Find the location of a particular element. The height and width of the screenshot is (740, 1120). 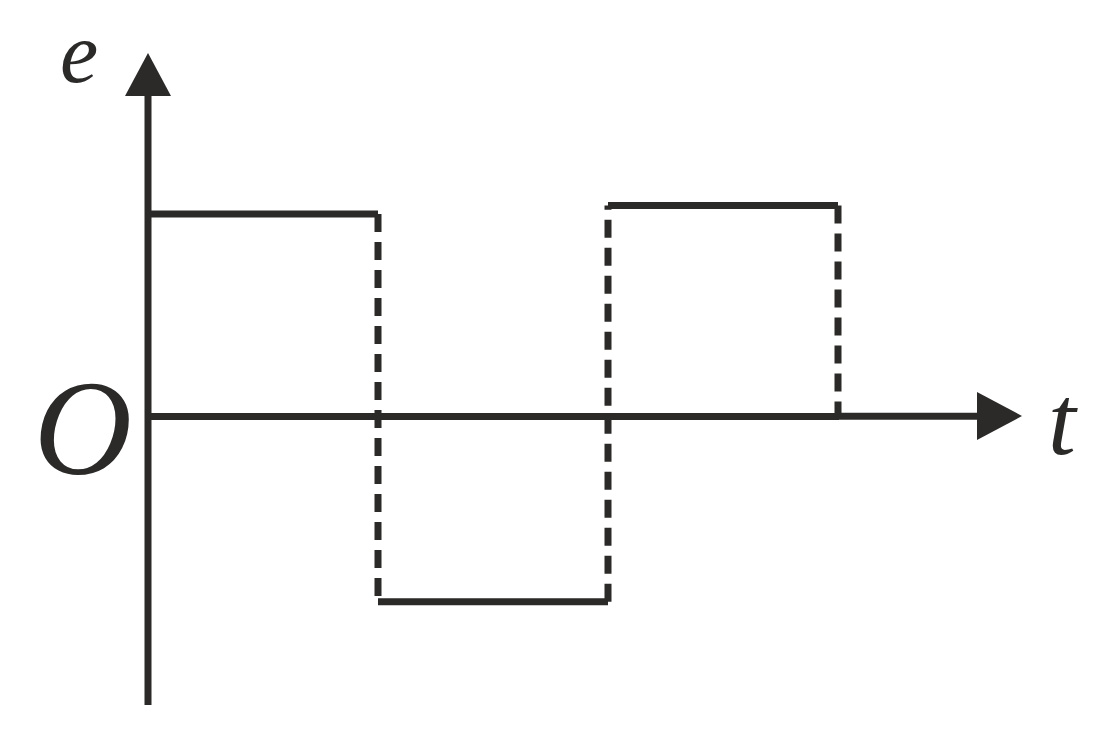

y-axis-title: e is located at coordinates (79, 53).